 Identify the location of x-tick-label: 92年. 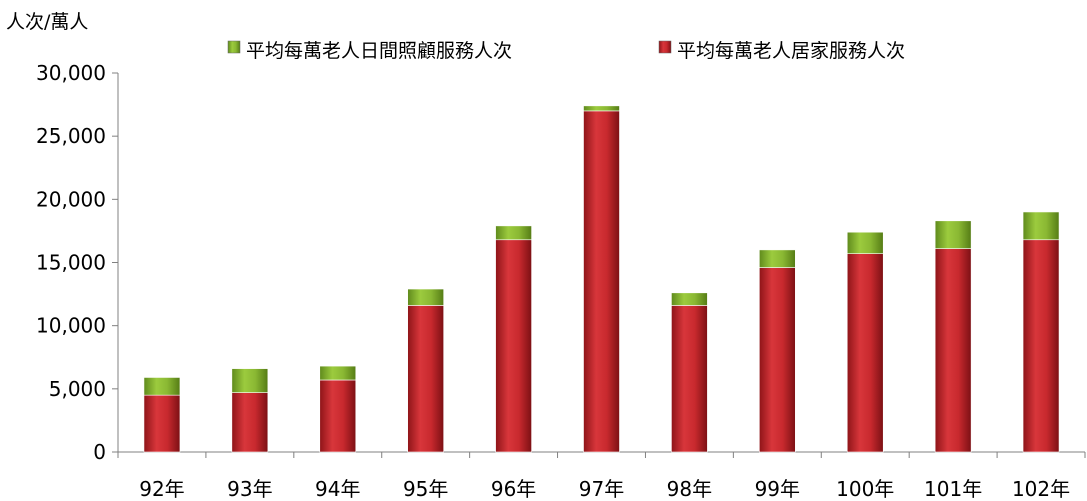
(161, 489).